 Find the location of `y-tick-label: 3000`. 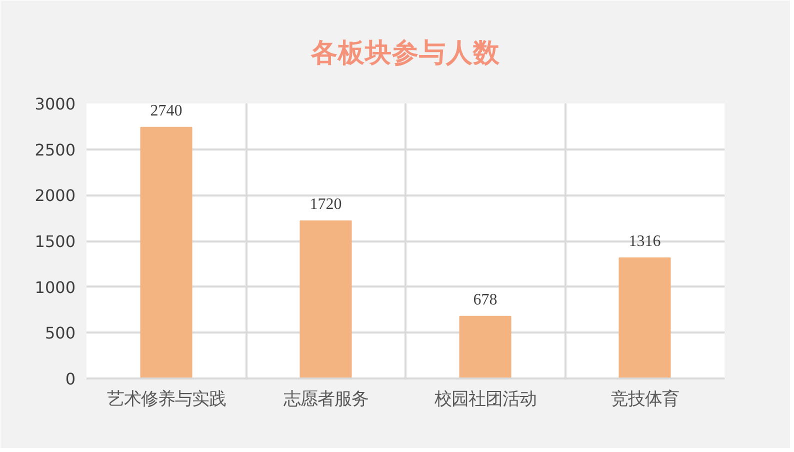

y-tick-label: 3000 is located at coordinates (55, 104).